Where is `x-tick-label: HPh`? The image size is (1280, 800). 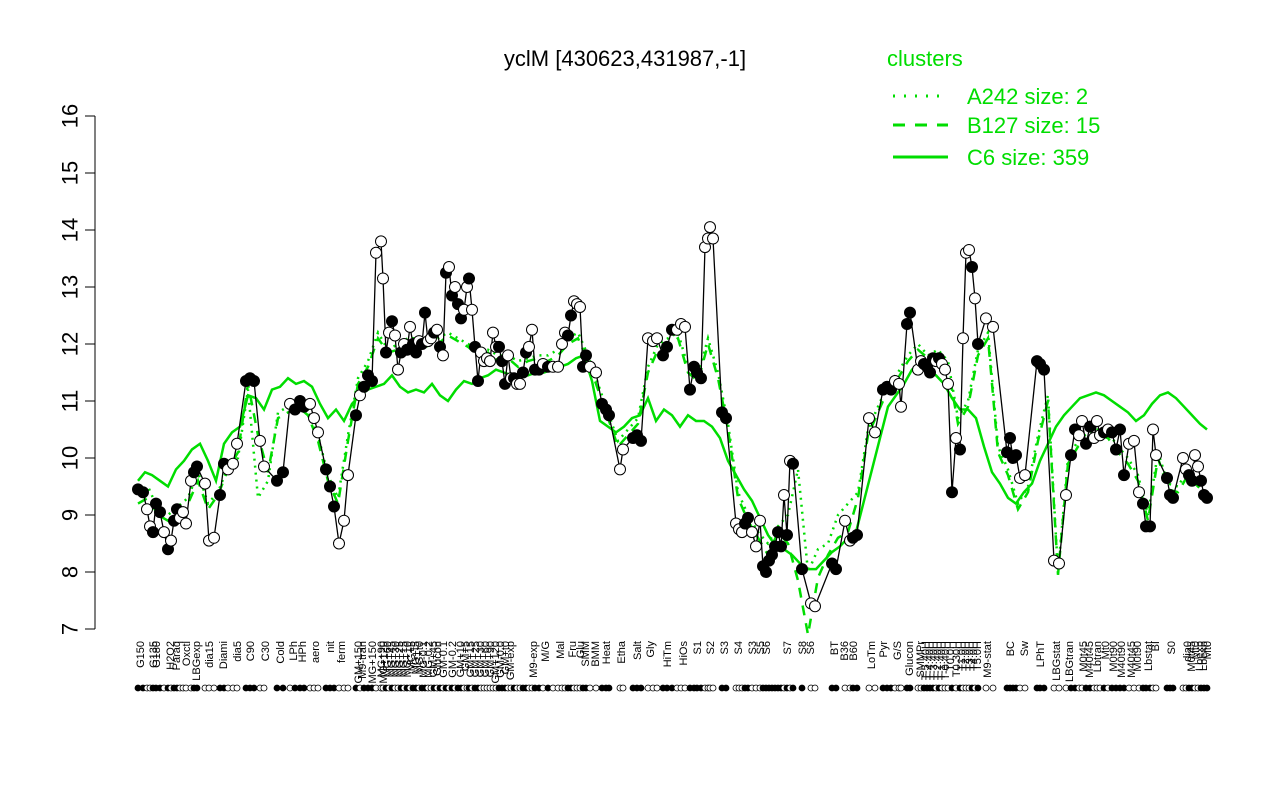 x-tick-label: HPh is located at coordinates (303, 651).